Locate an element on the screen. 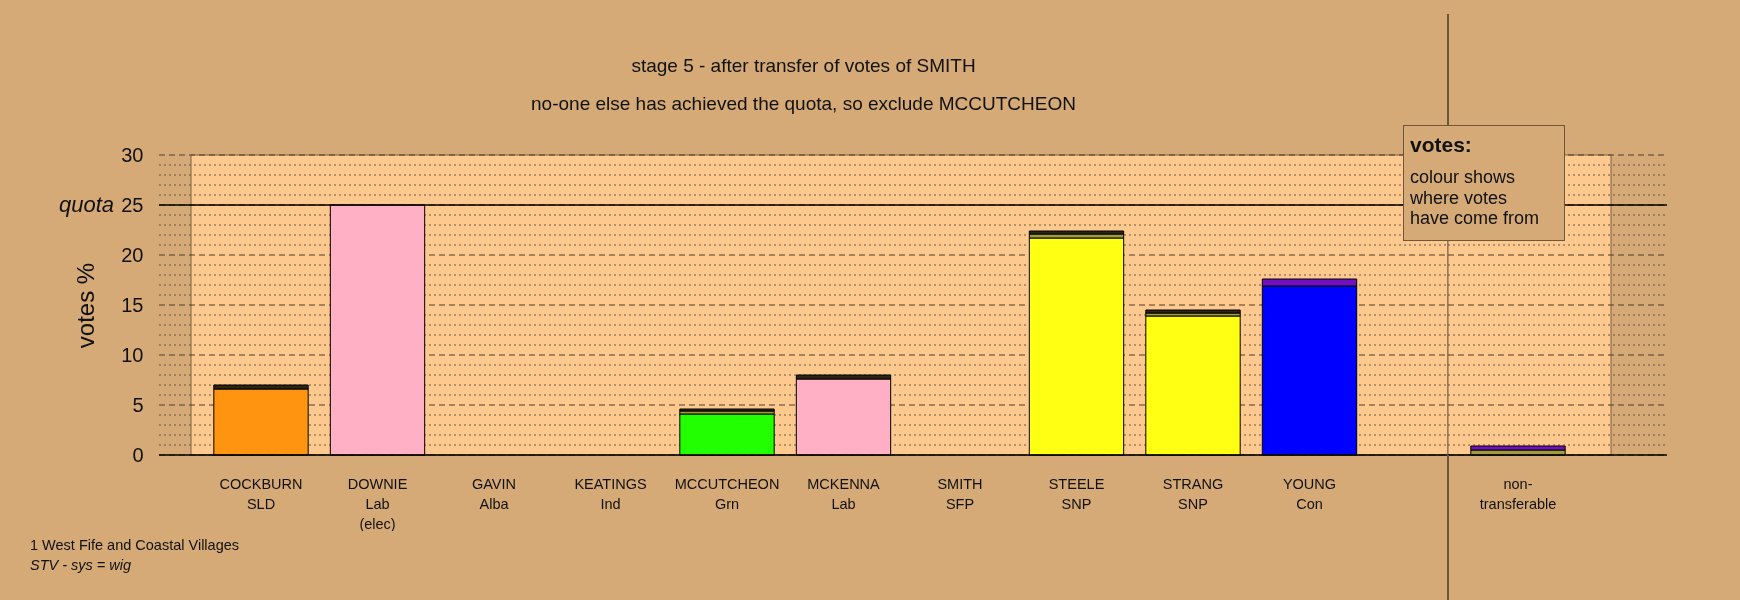 This screenshot has width=1740, height=600. ref-line-label: quota is located at coordinates (86, 204).